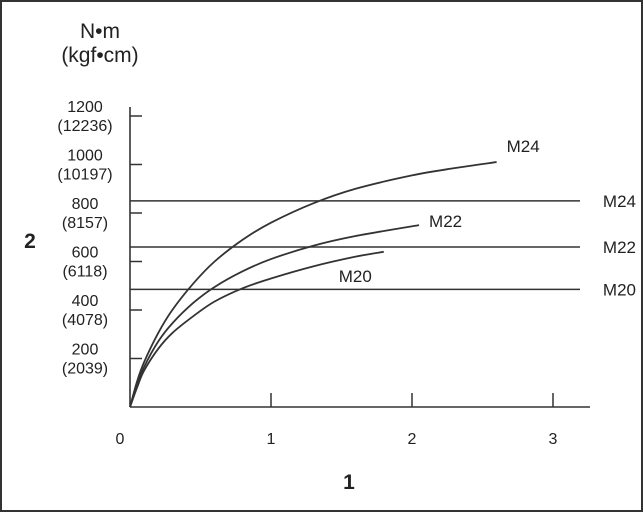 This screenshot has width=643, height=512. I want to click on x-tick-label: 0, so click(120, 439).